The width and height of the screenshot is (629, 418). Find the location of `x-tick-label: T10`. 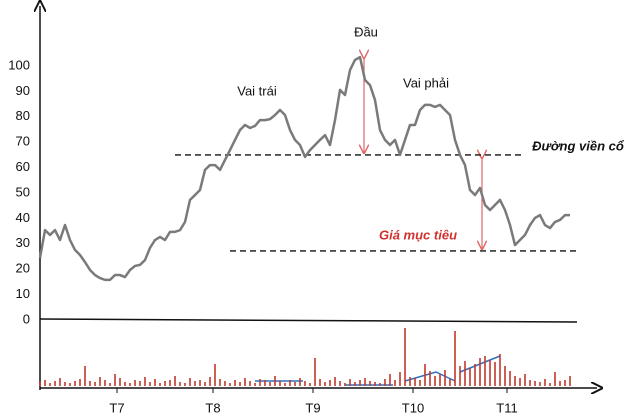

x-tick-label: T10 is located at coordinates (413, 407).